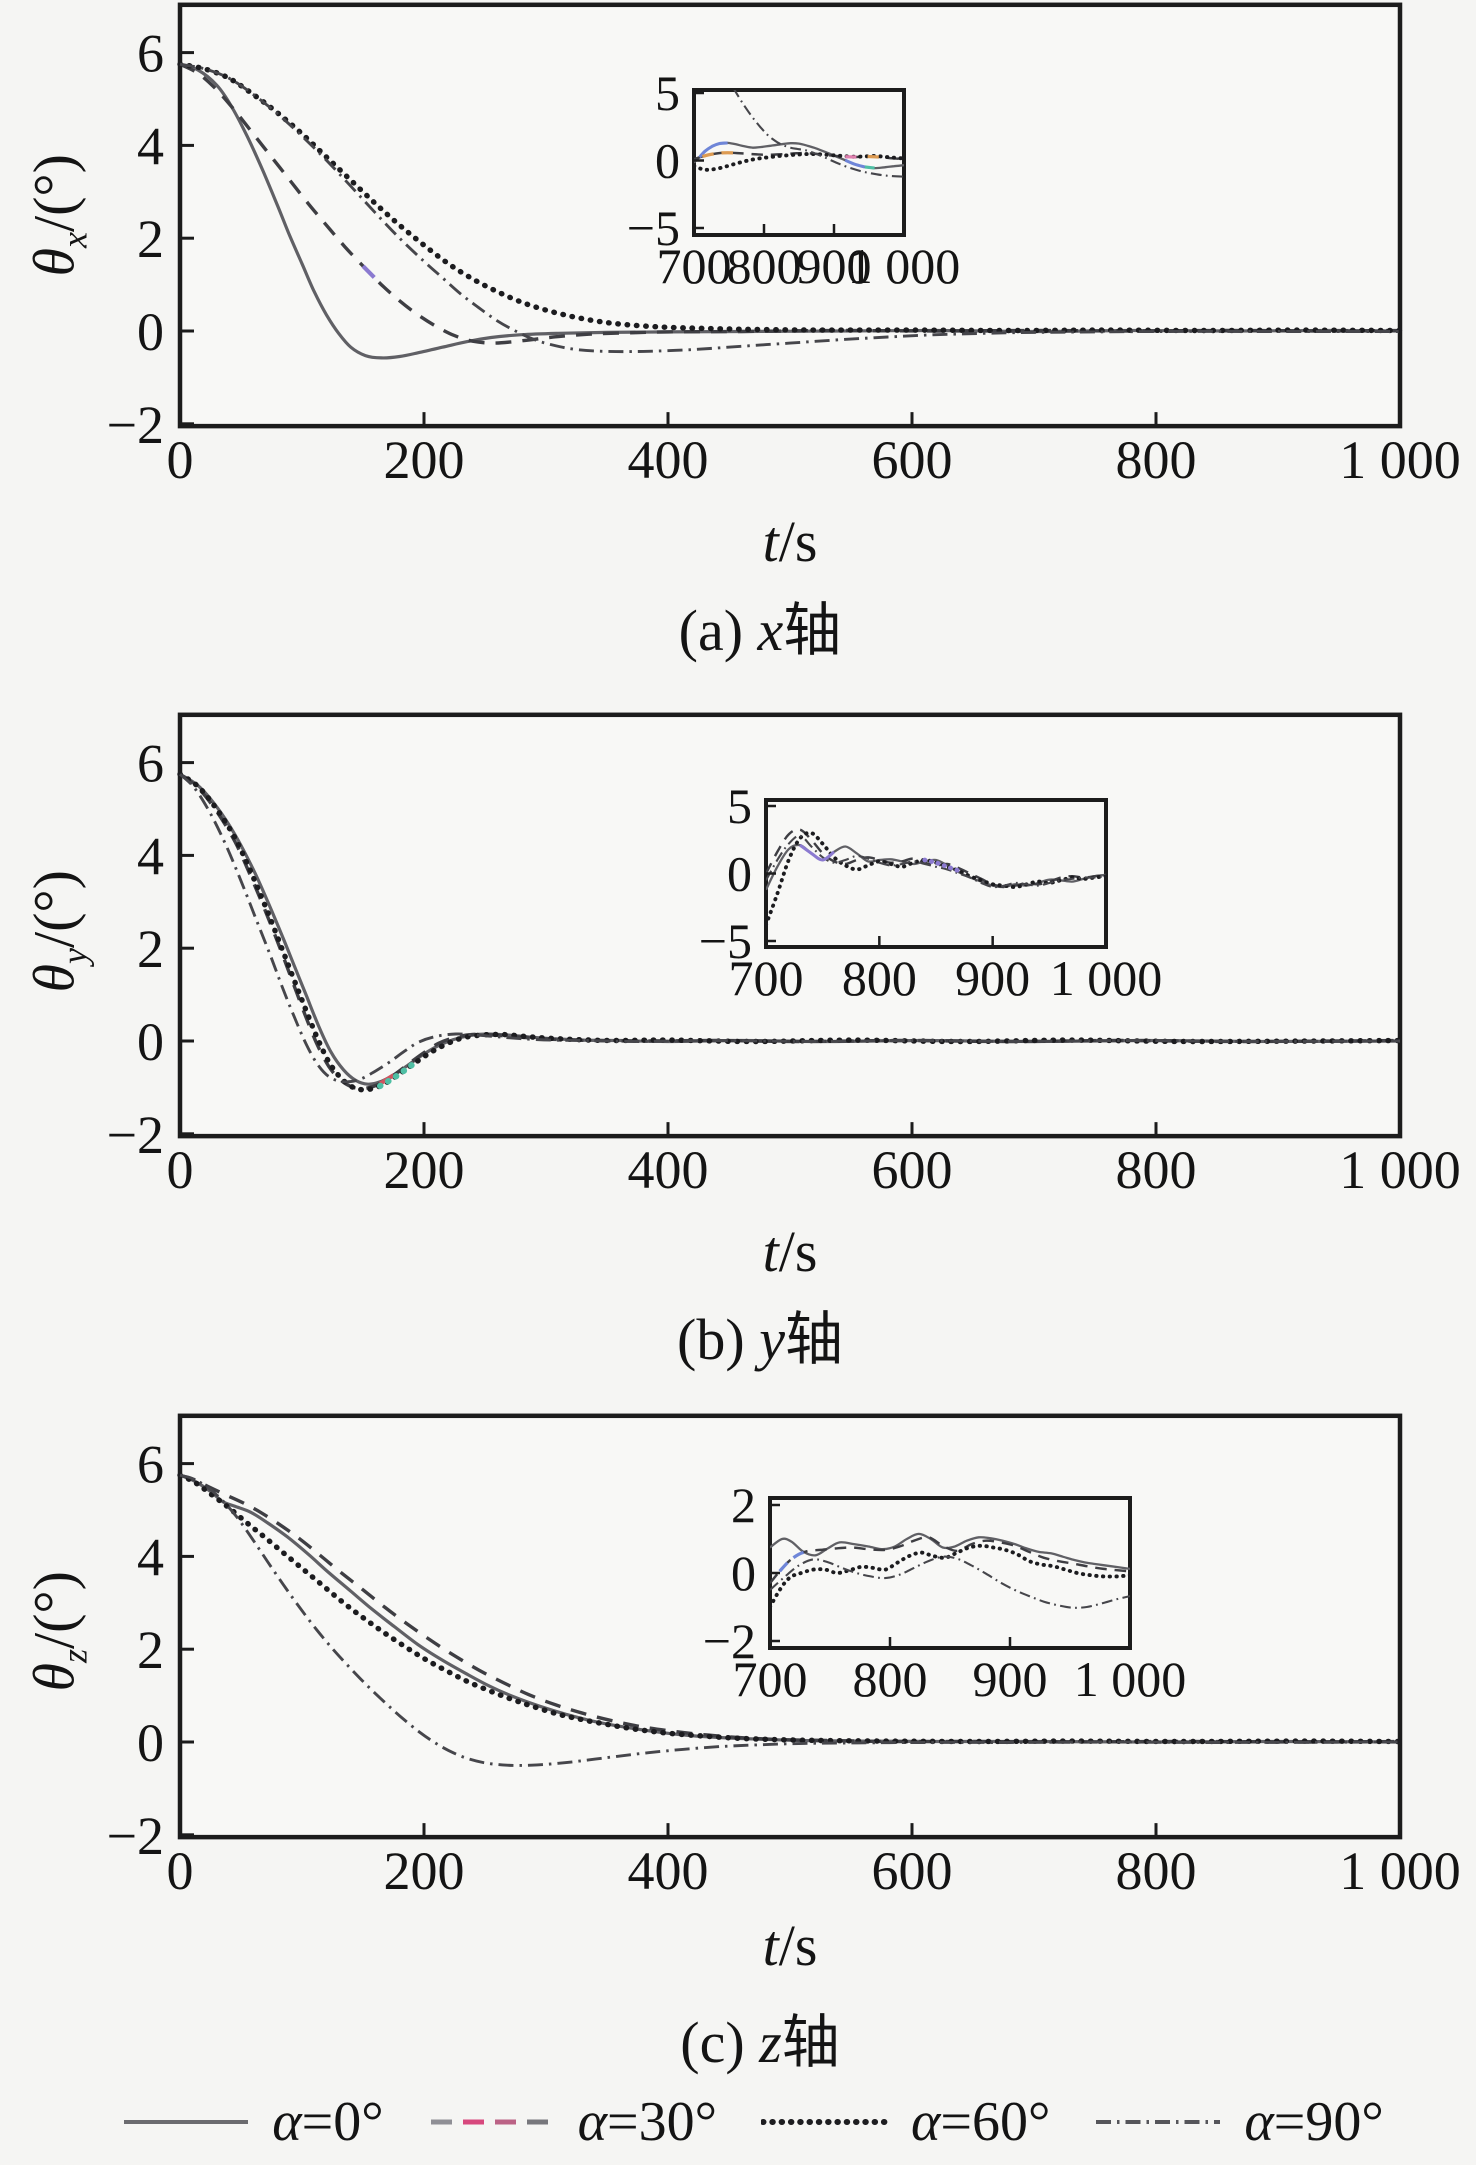 Image resolution: width=1476 pixels, height=2165 pixels. What do you see at coordinates (74, 1656) in the screenshot?
I see `theta-subscript: z` at bounding box center [74, 1656].